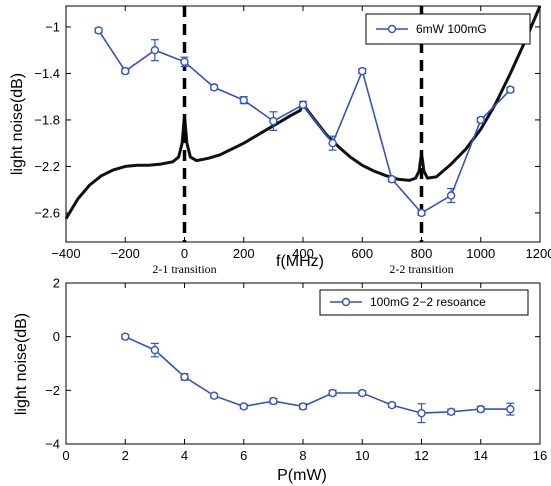 The height and width of the screenshot is (486, 551). Describe the element at coordinates (392, 29) in the screenshot. I see `top-legend-marker` at that location.